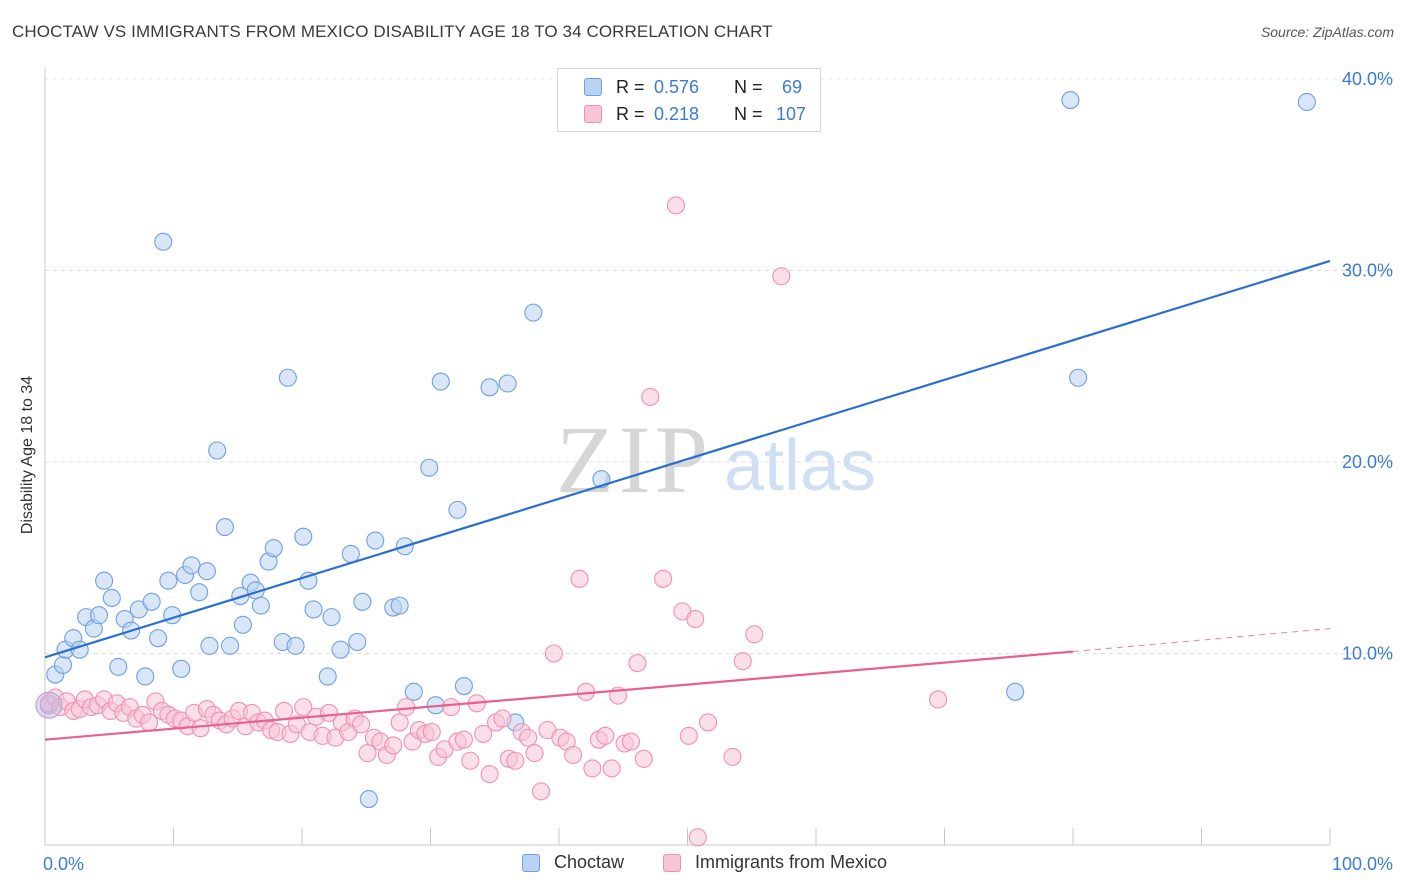 The height and width of the screenshot is (892, 1406). What do you see at coordinates (630, 113) in the screenshot?
I see `legend-r-label: R =` at bounding box center [630, 113].